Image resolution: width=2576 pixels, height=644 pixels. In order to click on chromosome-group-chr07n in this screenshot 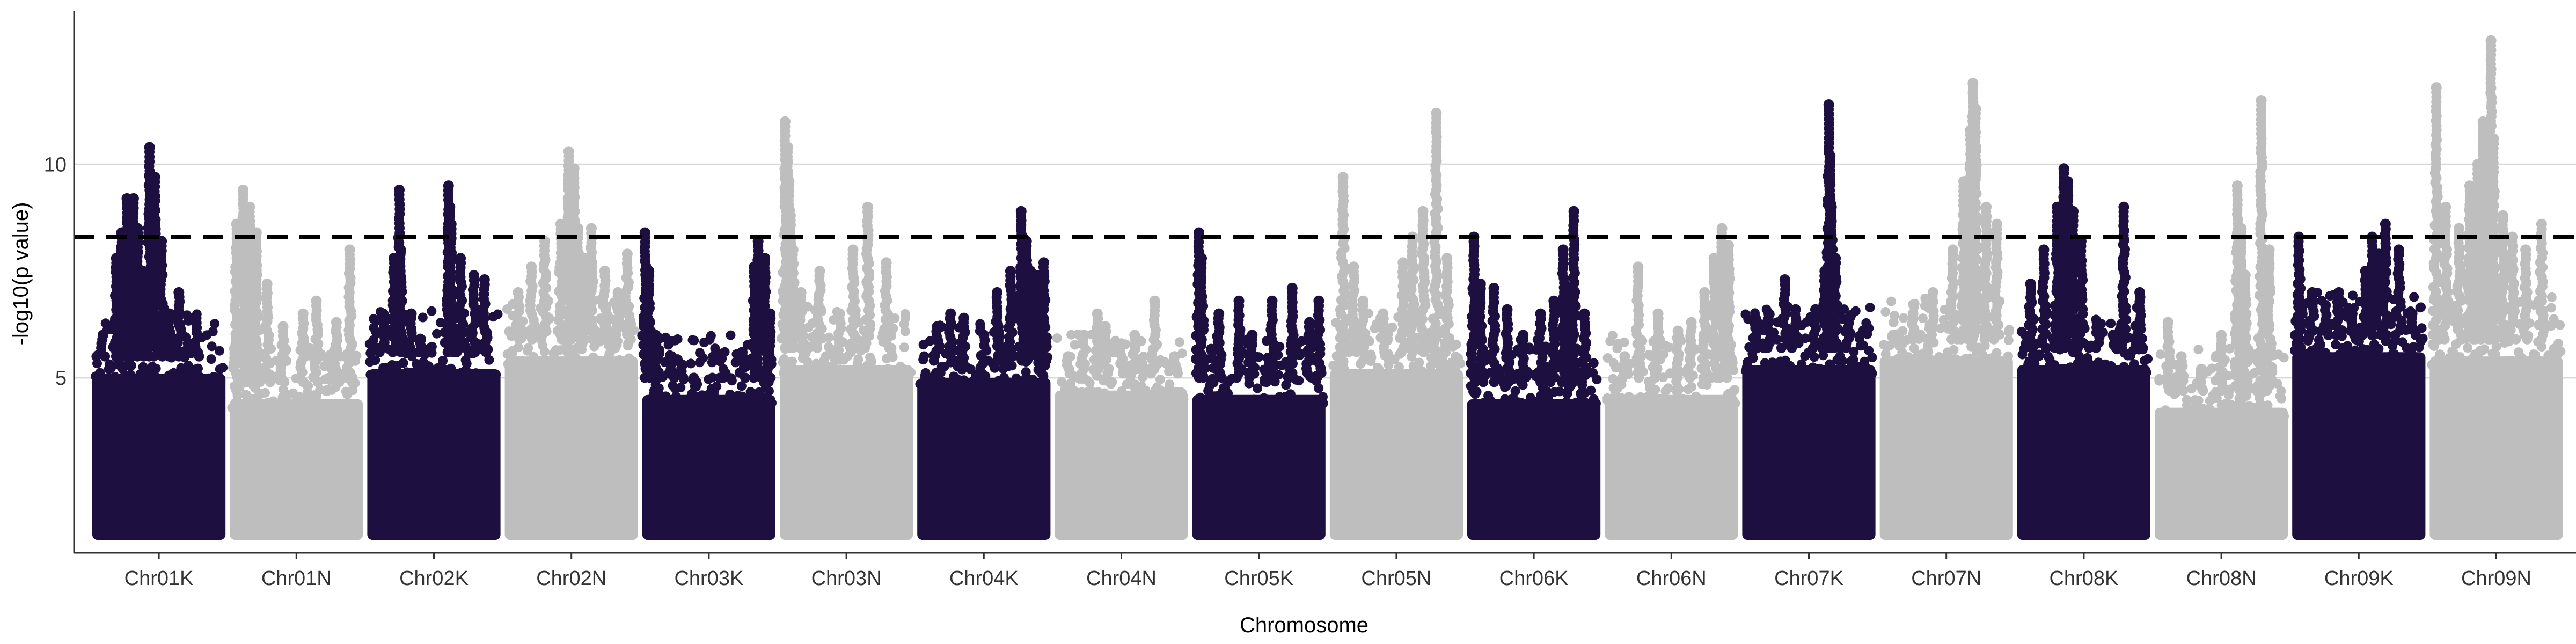, I will do `click(1947, 309)`.